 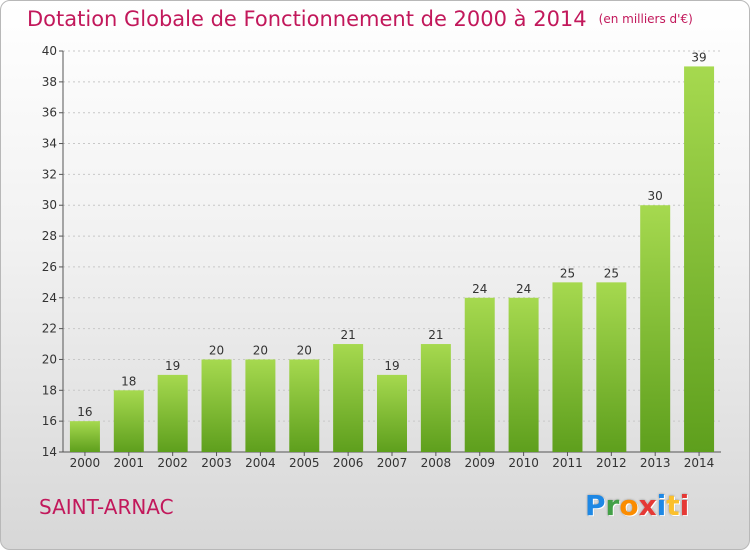 I want to click on bar-2012, so click(x=611, y=367).